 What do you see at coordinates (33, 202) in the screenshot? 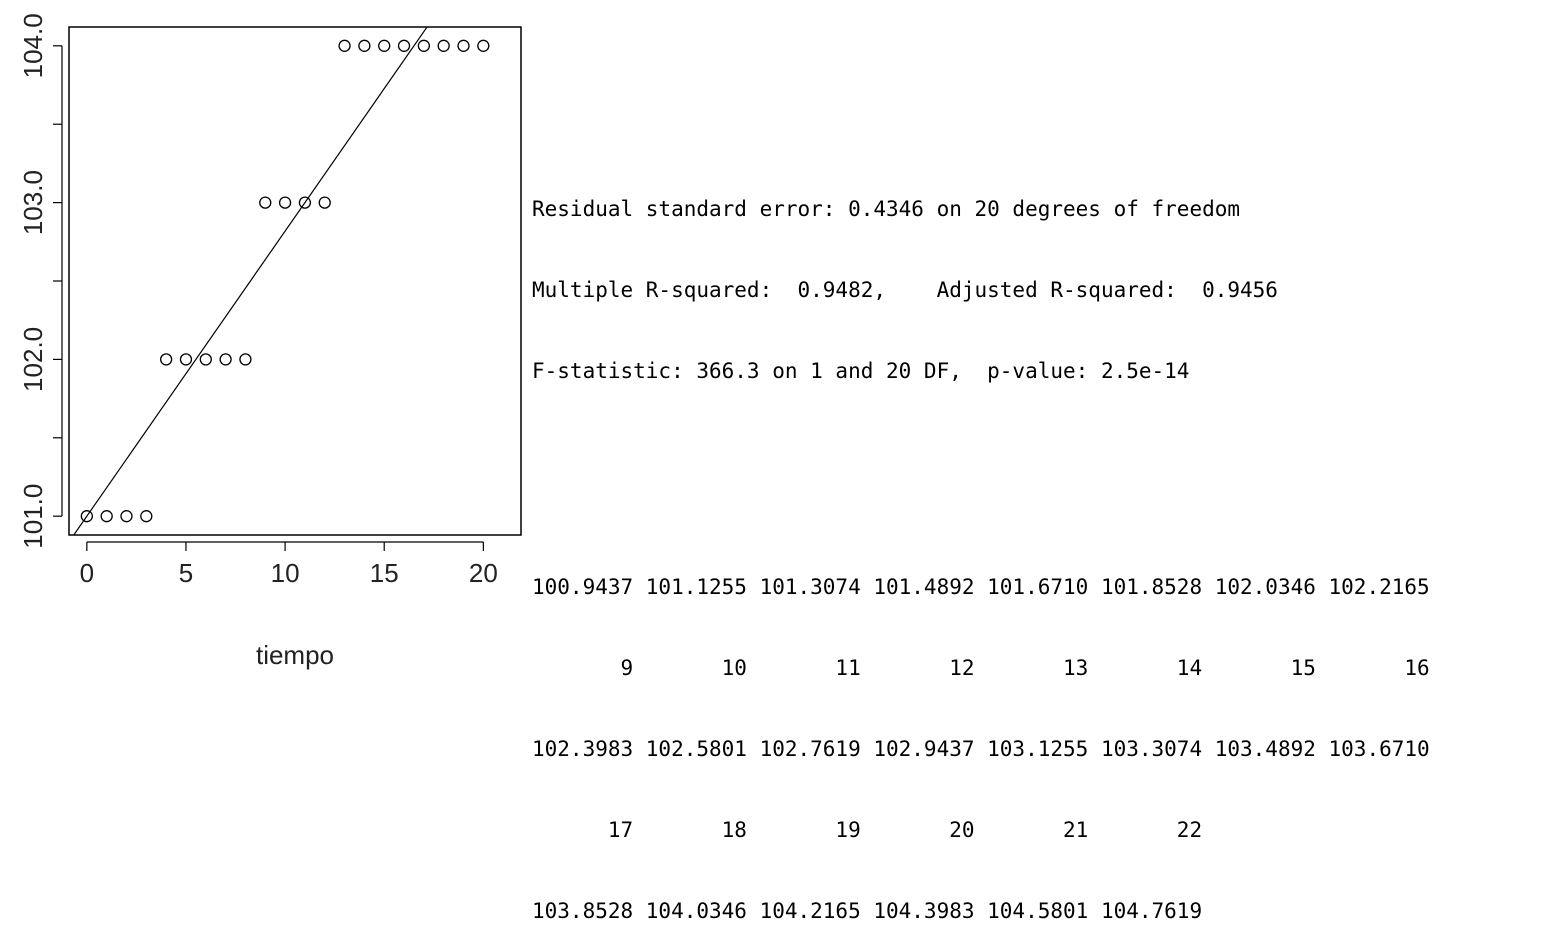
I see `y-tick-label: 103.0` at bounding box center [33, 202].